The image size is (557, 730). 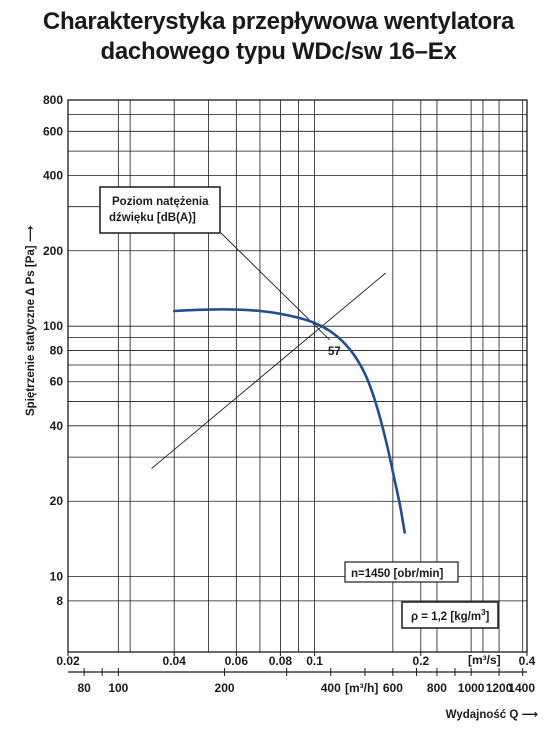 I want to click on sound-level-box-line2: dźwięku [dB(A)], so click(x=152, y=218).